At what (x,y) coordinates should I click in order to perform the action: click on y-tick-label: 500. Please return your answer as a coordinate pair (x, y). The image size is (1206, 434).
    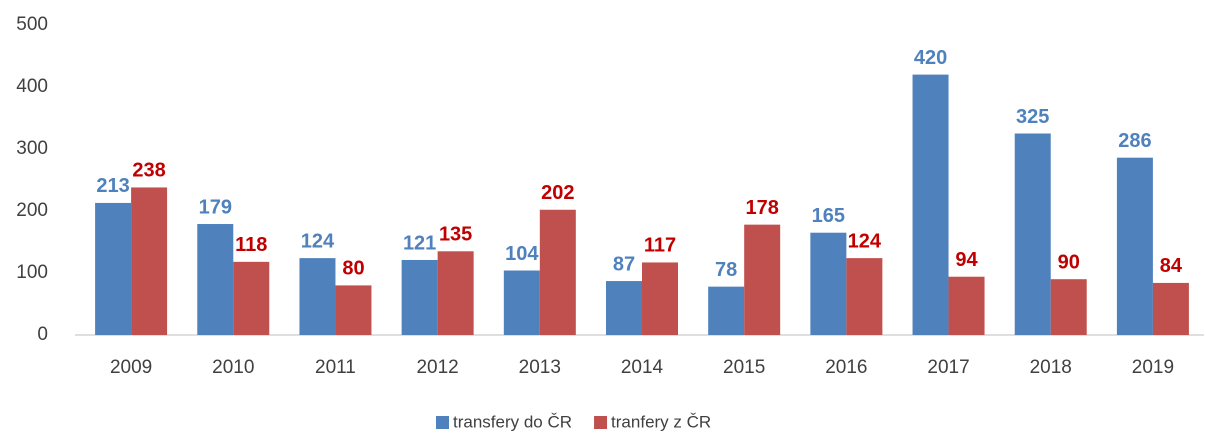
    Looking at the image, I should click on (32, 24).